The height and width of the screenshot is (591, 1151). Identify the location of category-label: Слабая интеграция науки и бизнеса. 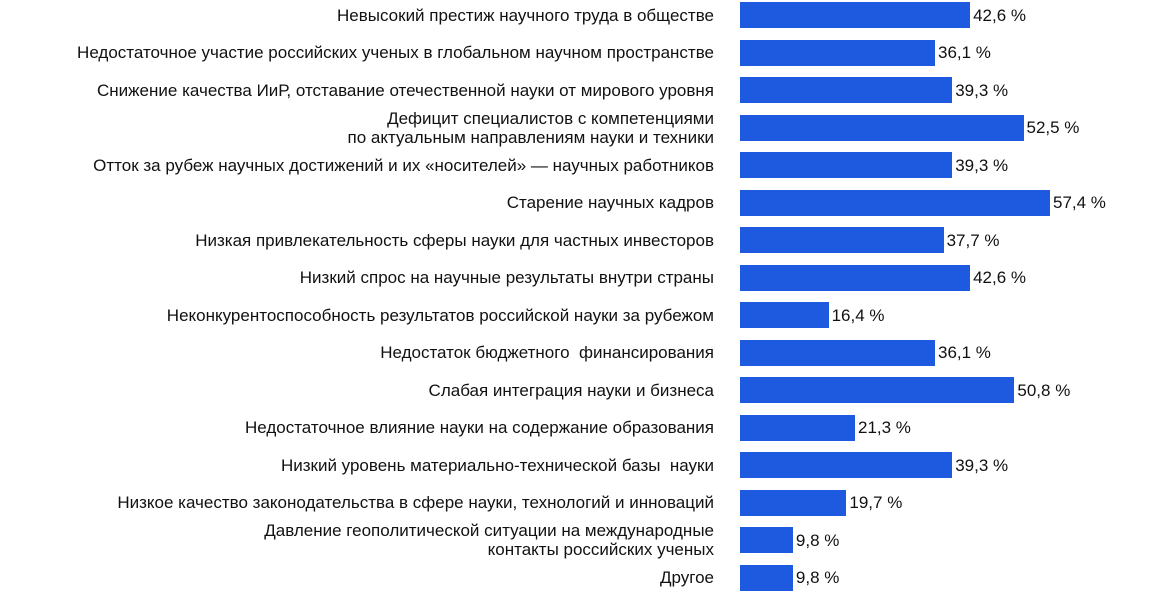
(571, 390).